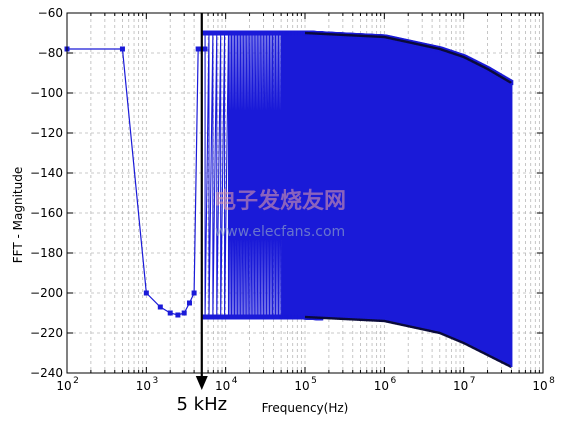 Image resolution: width=563 pixels, height=426 pixels. What do you see at coordinates (280, 232) in the screenshot?
I see `watermark-url: www.elecfans.com` at bounding box center [280, 232].